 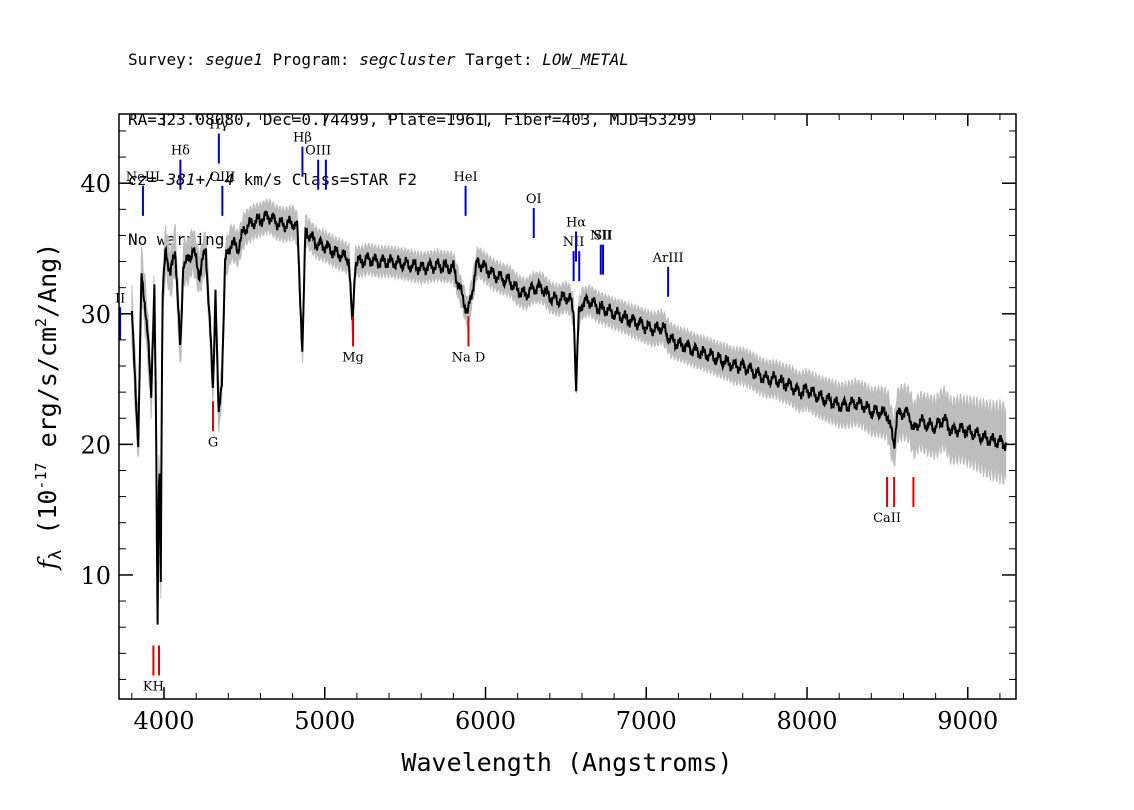 What do you see at coordinates (576, 223) in the screenshot?
I see `emission-line-label: Hα` at bounding box center [576, 223].